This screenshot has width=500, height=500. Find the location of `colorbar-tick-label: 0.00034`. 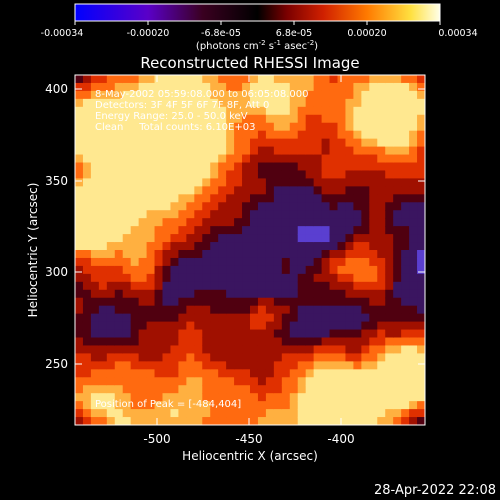

colorbar-tick-label: 0.00034 is located at coordinates (457, 33).